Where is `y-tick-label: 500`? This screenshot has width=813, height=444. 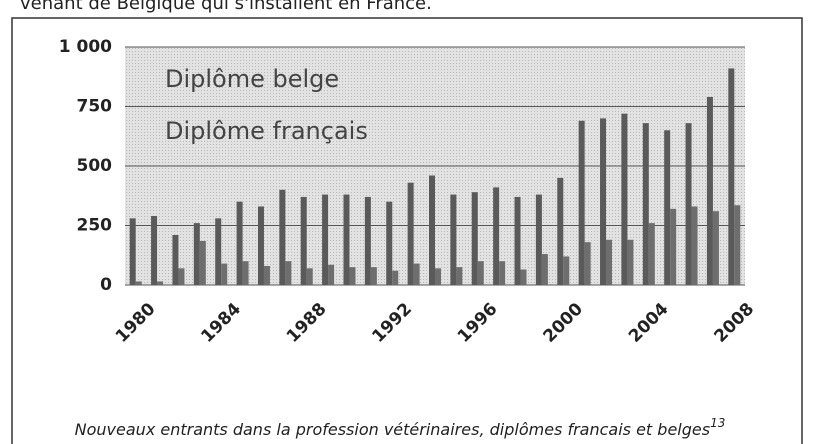
y-tick-label: 500 is located at coordinates (95, 166).